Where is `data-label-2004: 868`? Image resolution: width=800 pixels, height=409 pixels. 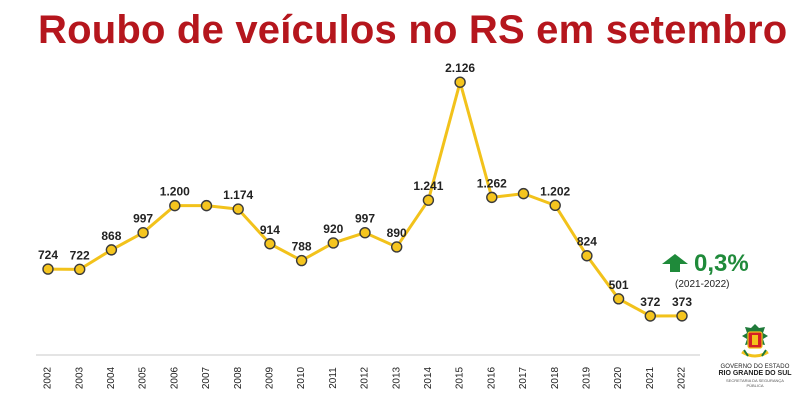
data-label-2004: 868 is located at coordinates (111, 236).